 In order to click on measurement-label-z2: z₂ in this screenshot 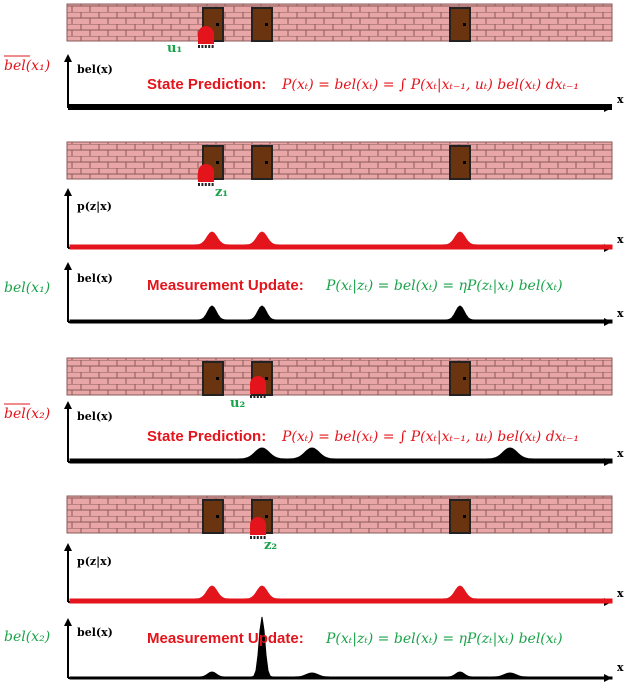, I will do `click(270, 545)`.